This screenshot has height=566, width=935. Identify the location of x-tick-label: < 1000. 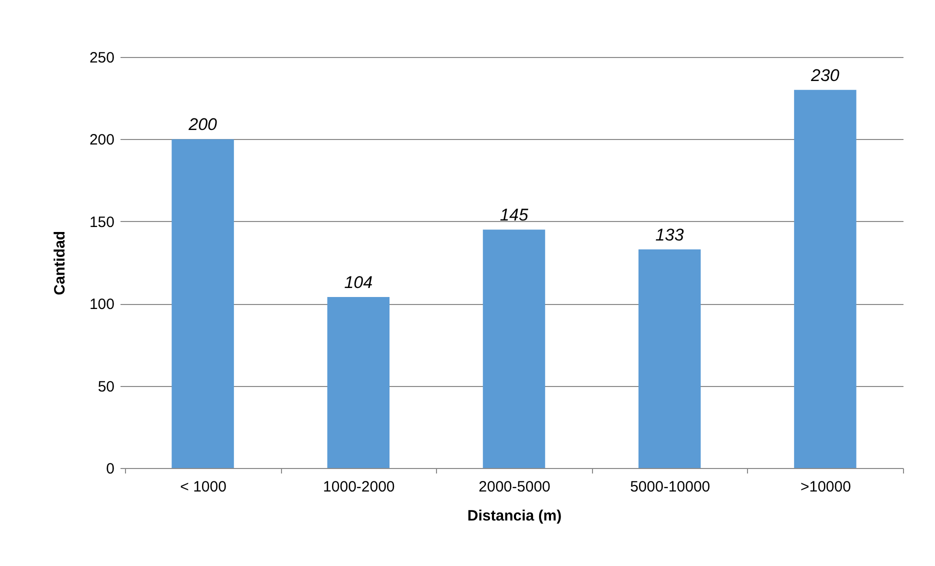
(203, 487).